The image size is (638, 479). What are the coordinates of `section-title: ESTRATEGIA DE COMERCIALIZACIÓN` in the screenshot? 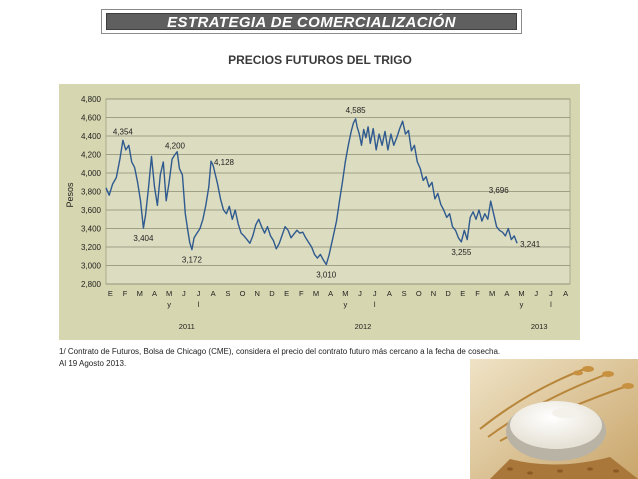 It's located at (311, 22).